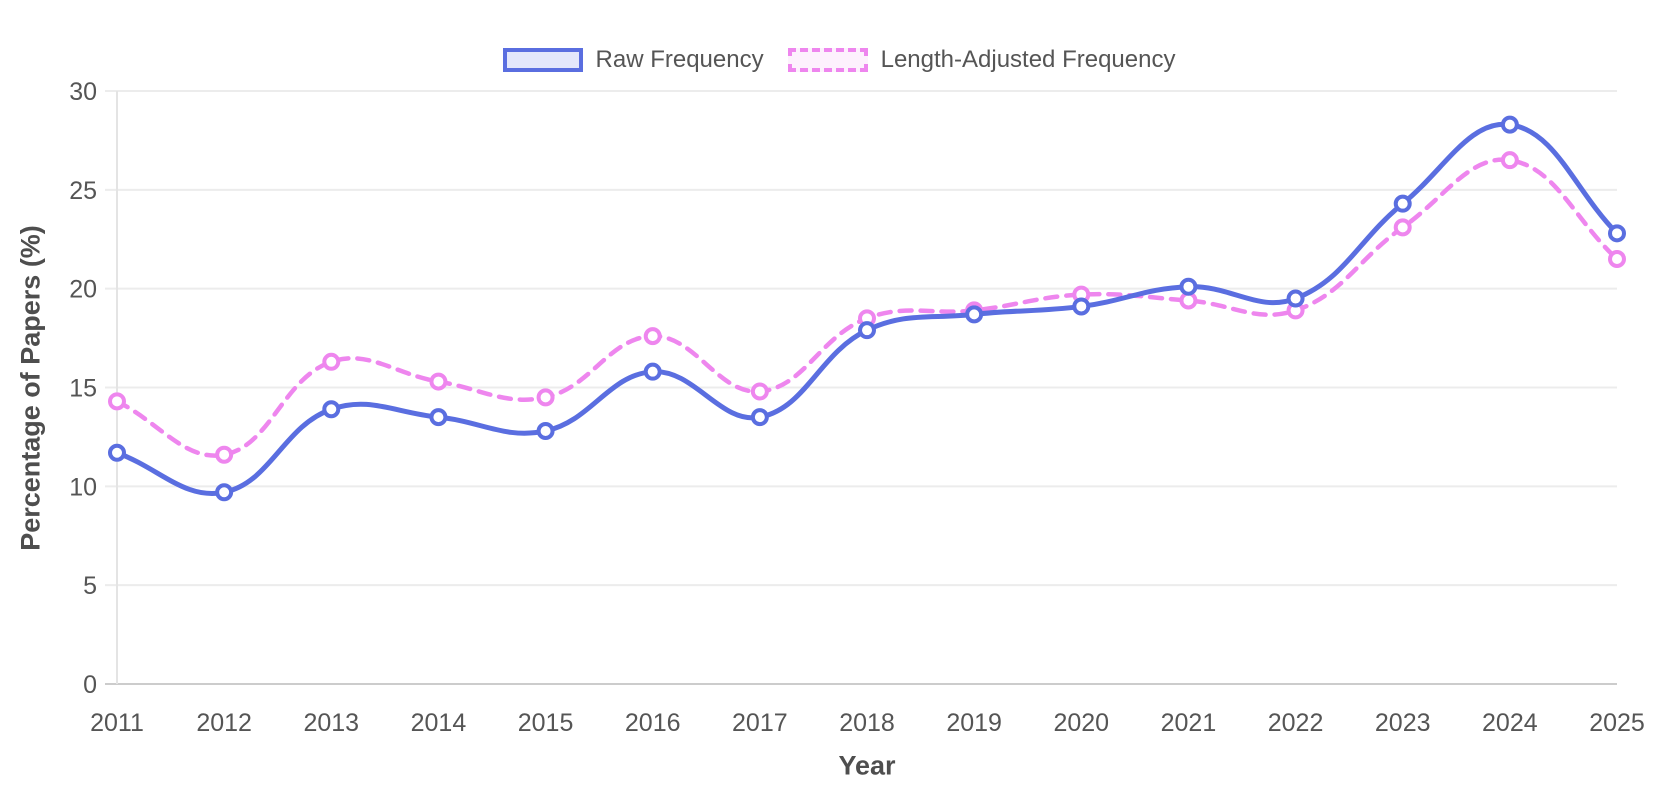 The image size is (1678, 808). I want to click on legend-label-length-adjusted-frequency: Length-Adjusted Frequency, so click(1028, 59).